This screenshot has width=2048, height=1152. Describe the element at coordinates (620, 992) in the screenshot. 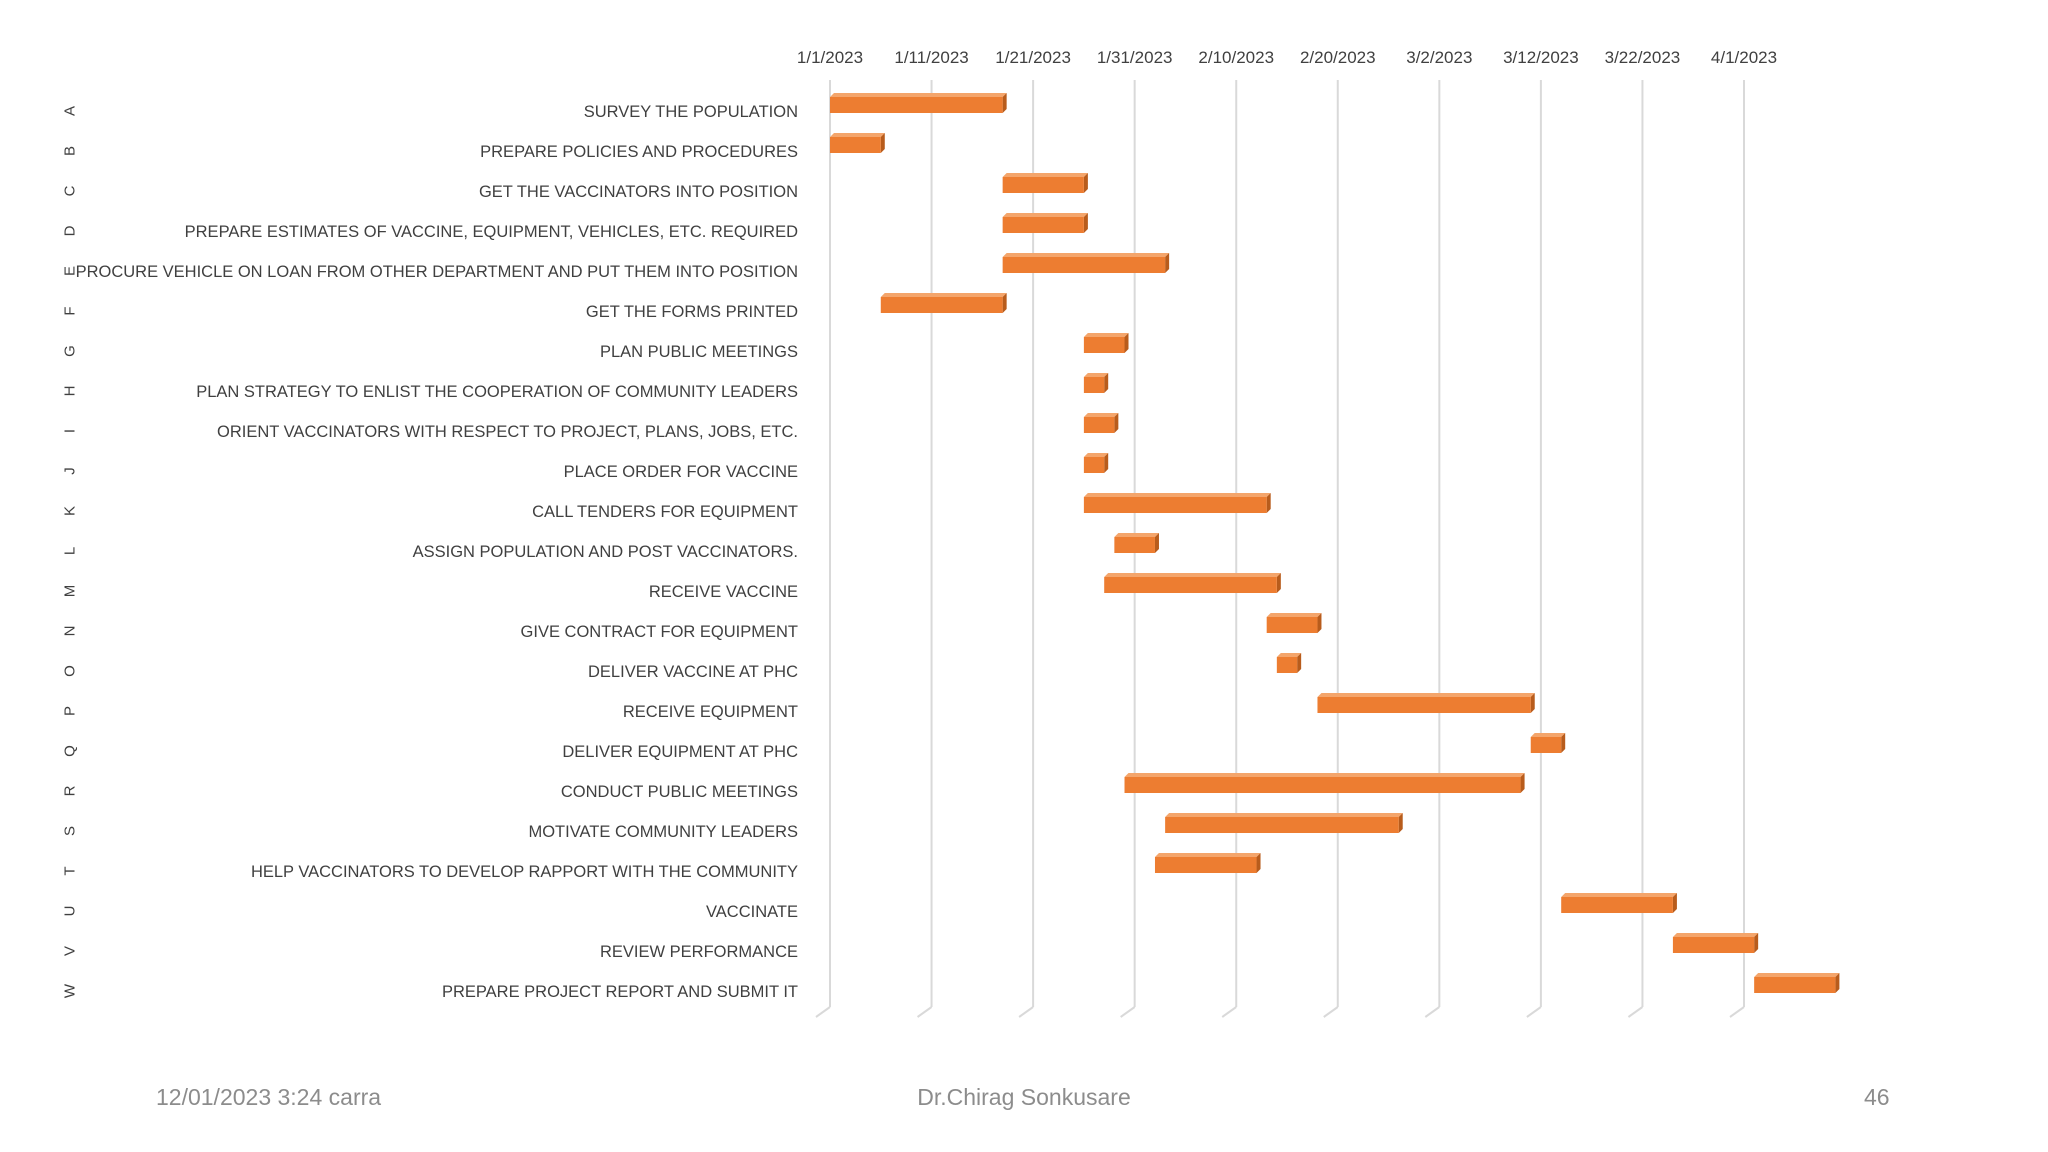

I see `task-name-label: PREPARE PROJECT REPORT AND SUBMIT IT` at that location.